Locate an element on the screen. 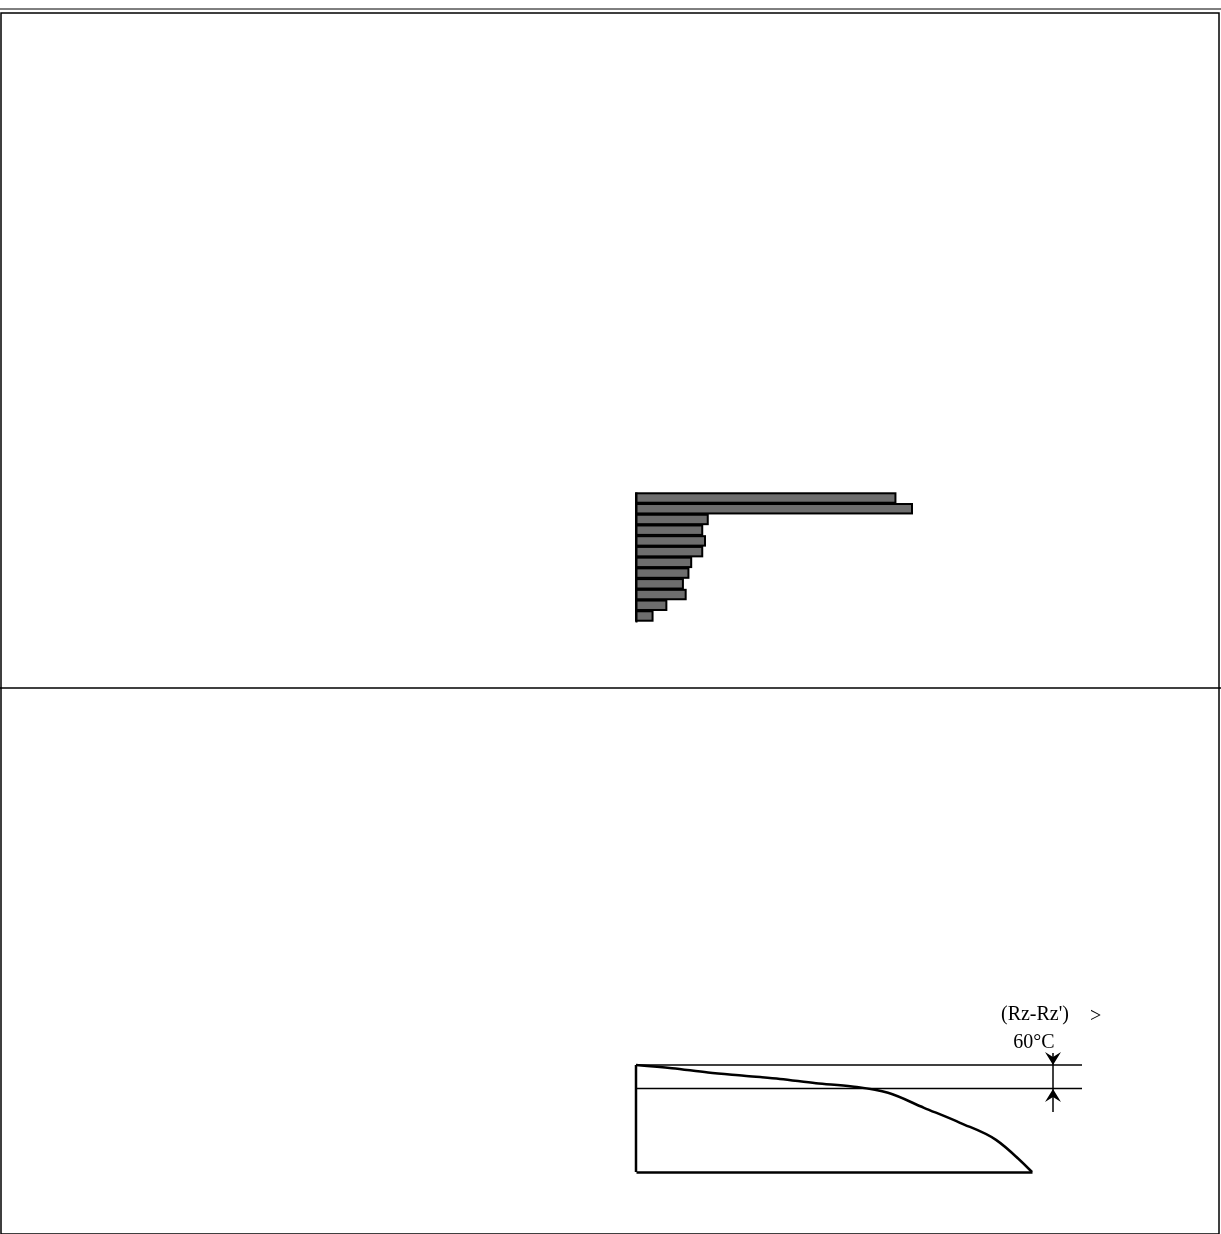 The width and height of the screenshot is (1221, 1234). text: (Rz-Rz') is located at coordinates (1035, 1013).